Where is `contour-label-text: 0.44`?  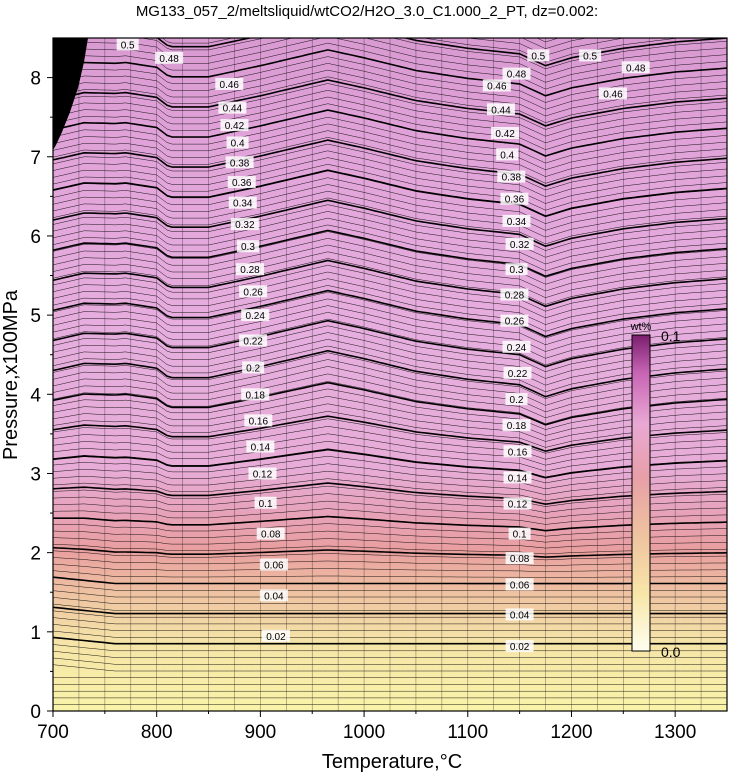
contour-label-text: 0.44 is located at coordinates (501, 110).